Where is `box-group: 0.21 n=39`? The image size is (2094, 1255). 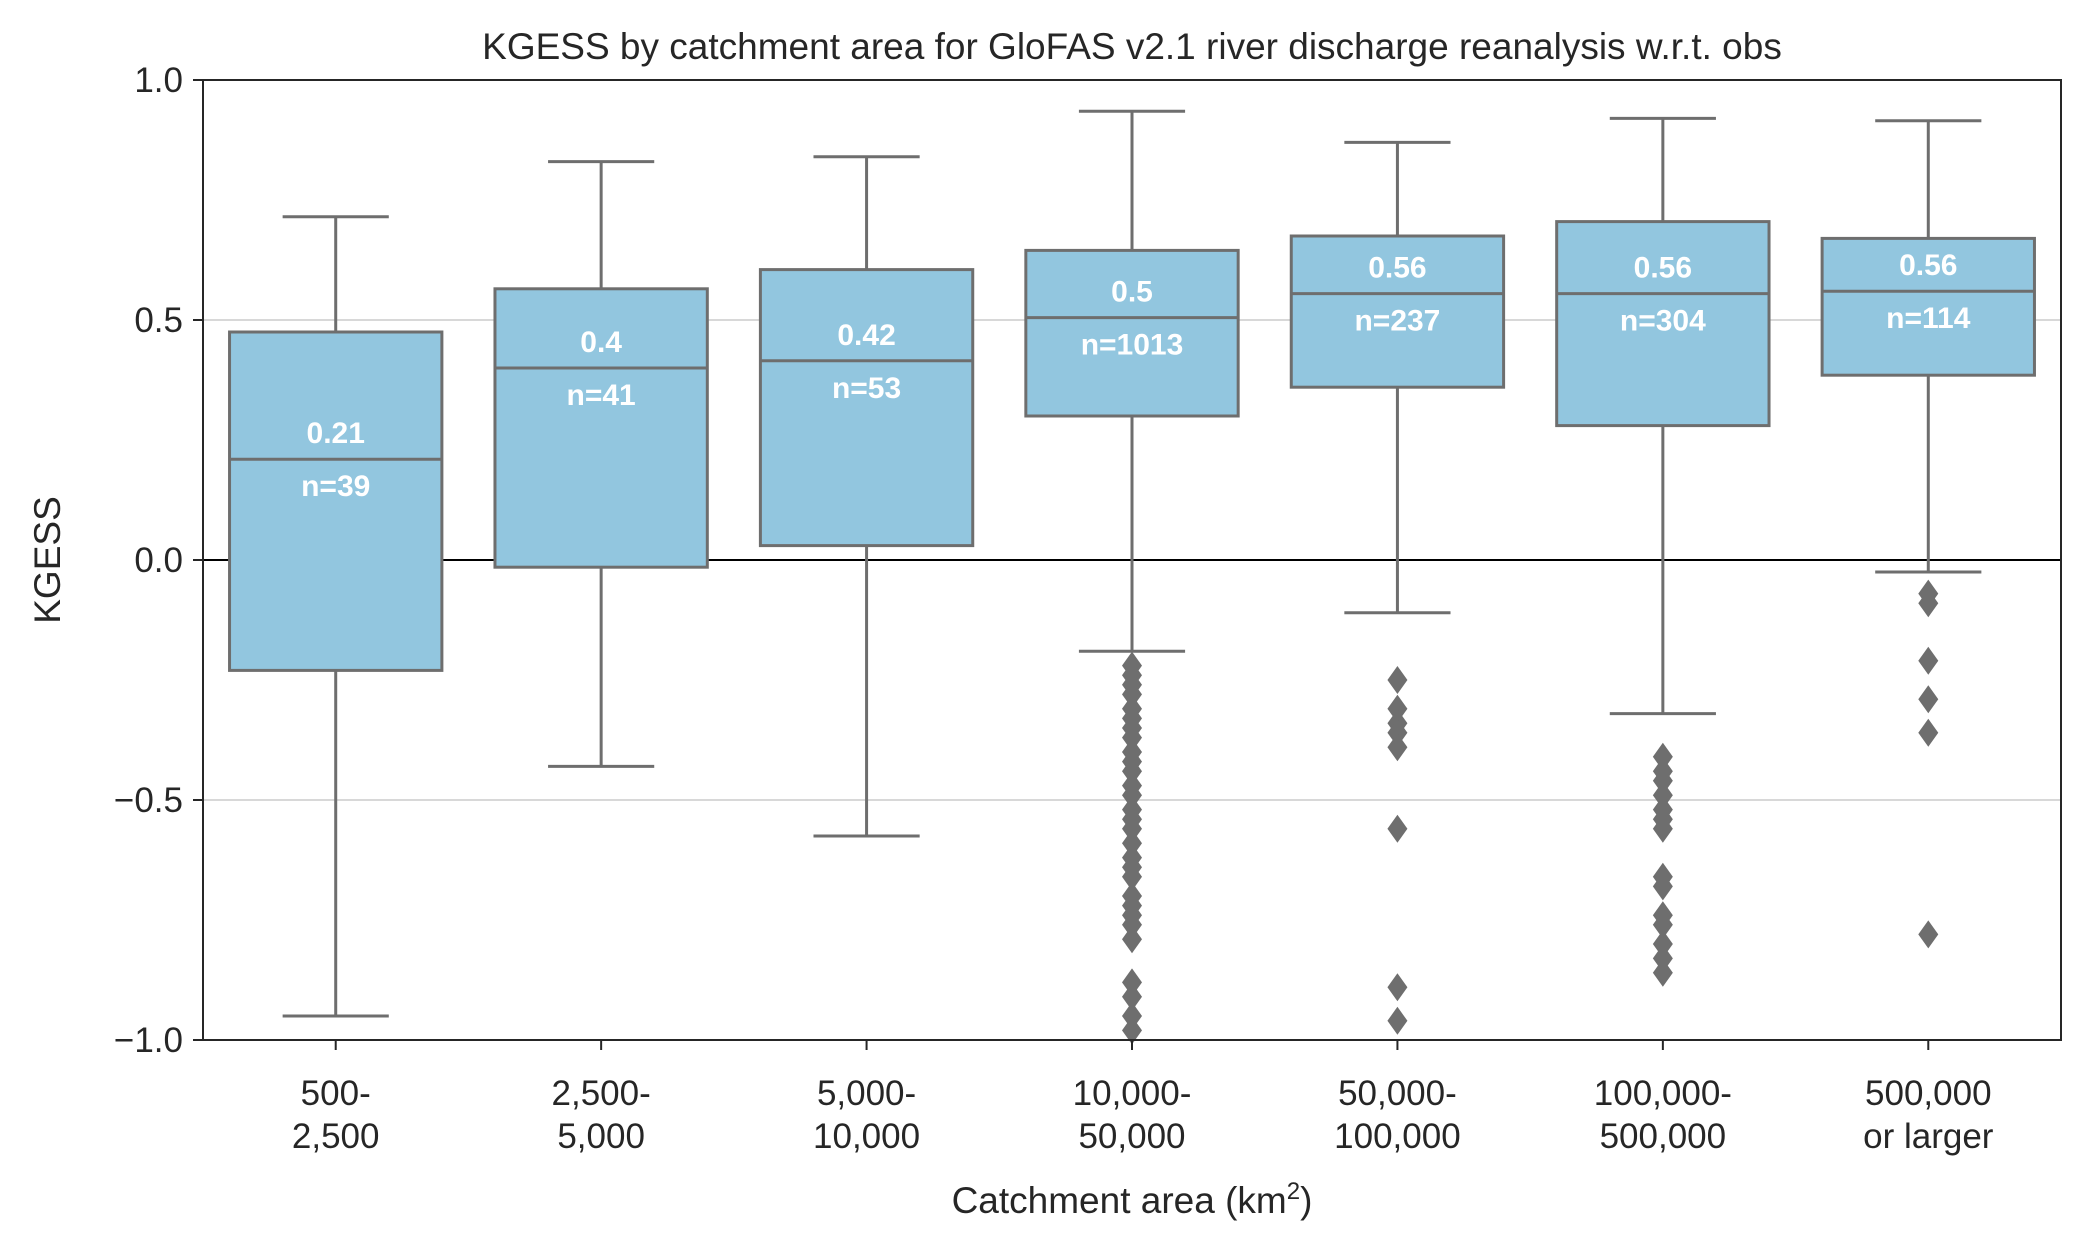
box-group: 0.21 n=39 is located at coordinates (336, 616).